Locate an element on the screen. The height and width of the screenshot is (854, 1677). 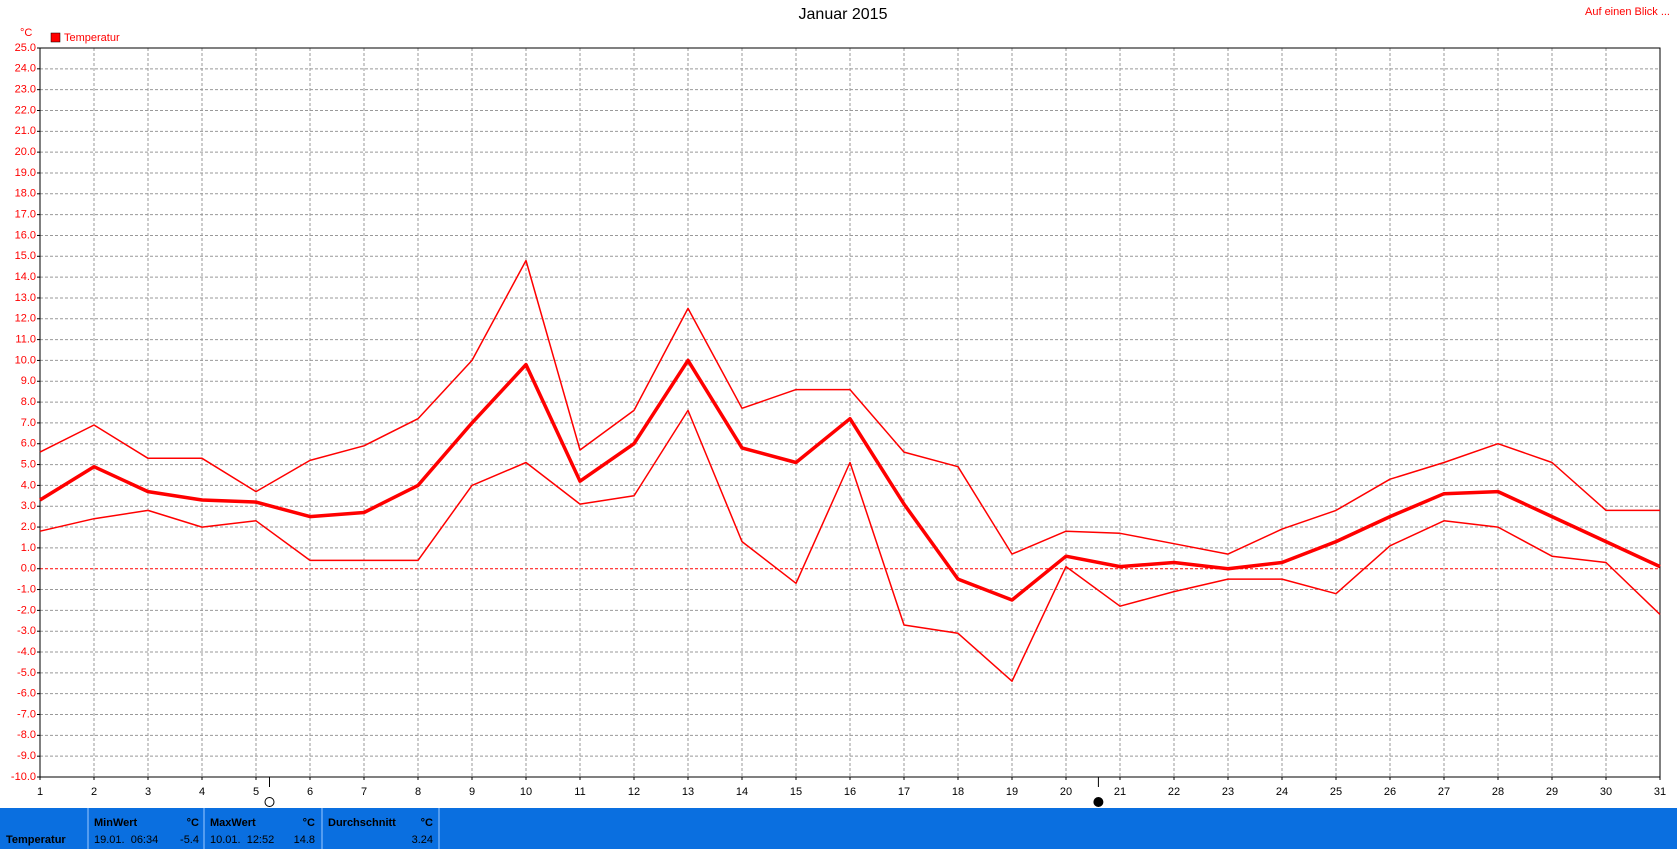
stats-label: Temperatur is located at coordinates (36, 840).